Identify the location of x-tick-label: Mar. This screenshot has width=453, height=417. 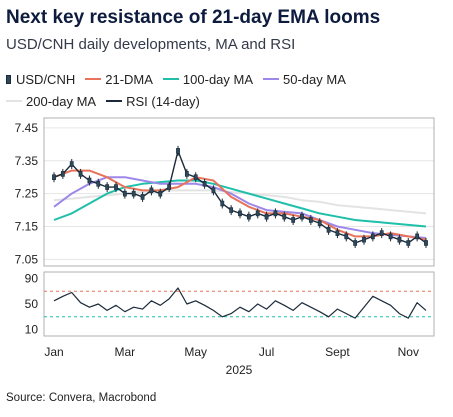
(125, 352).